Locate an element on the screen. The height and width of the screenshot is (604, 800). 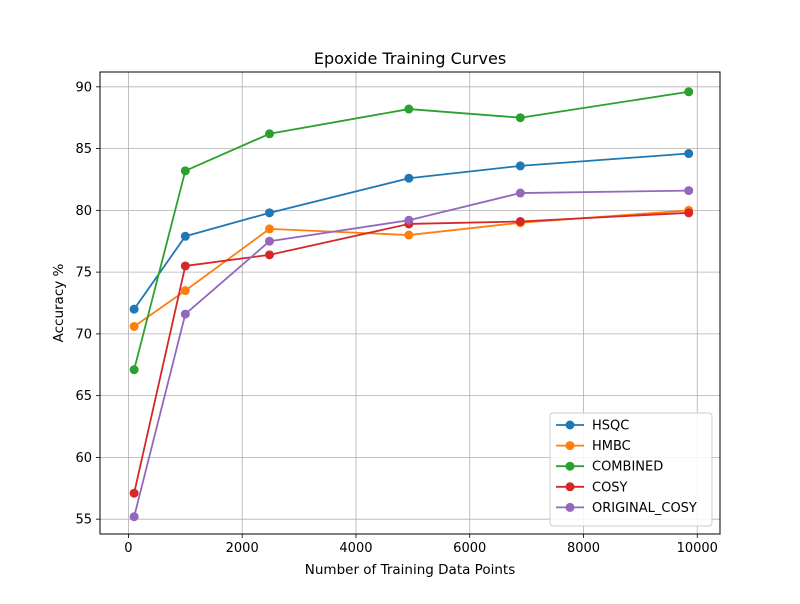
y-tick-label: 75 is located at coordinates (83, 273).